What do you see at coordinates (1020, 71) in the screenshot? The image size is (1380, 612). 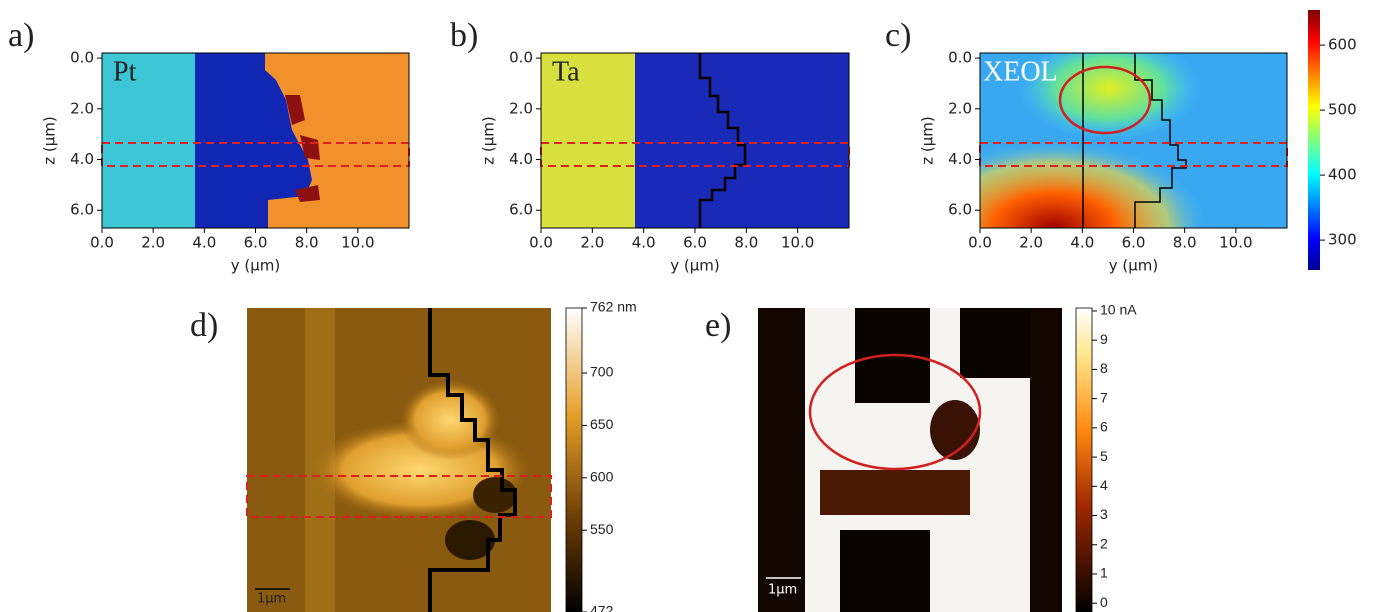 I see `annotation: XEOL` at bounding box center [1020, 71].